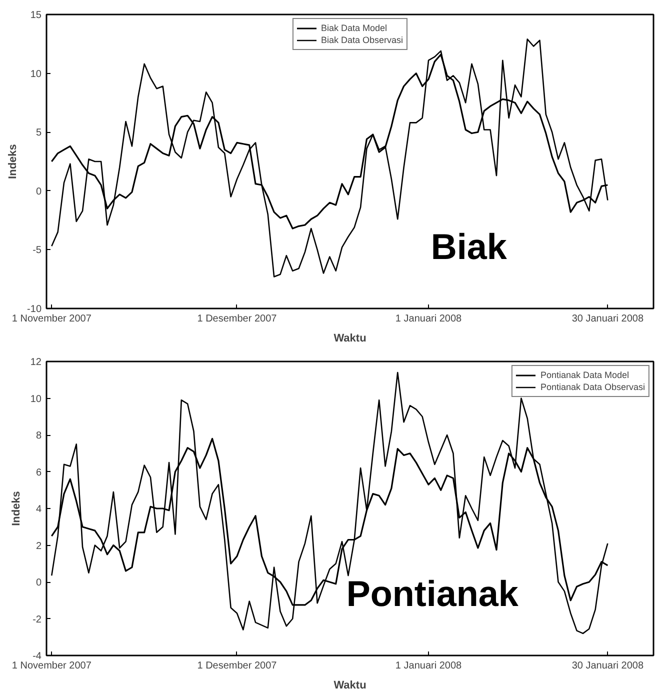  I want to click on legend-label: Biak Data Model, so click(354, 28).